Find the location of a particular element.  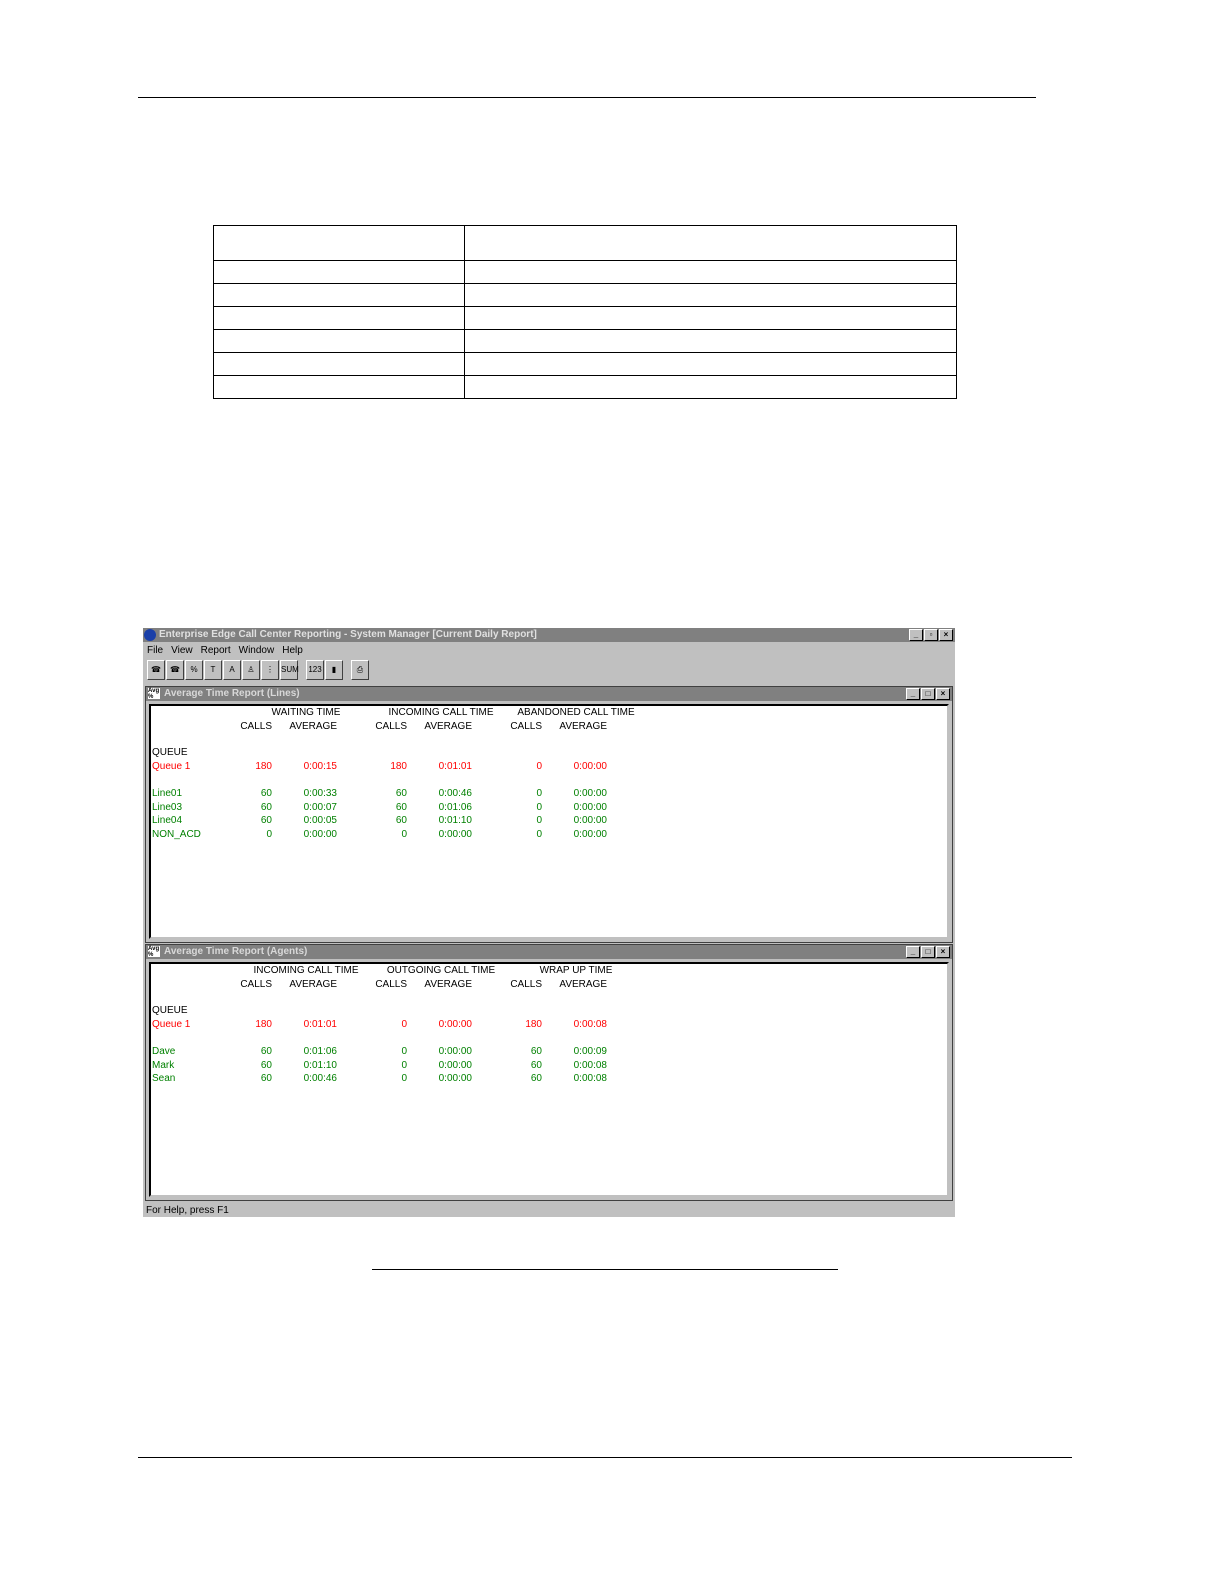

average-value: 0:00:05 is located at coordinates (320, 820).